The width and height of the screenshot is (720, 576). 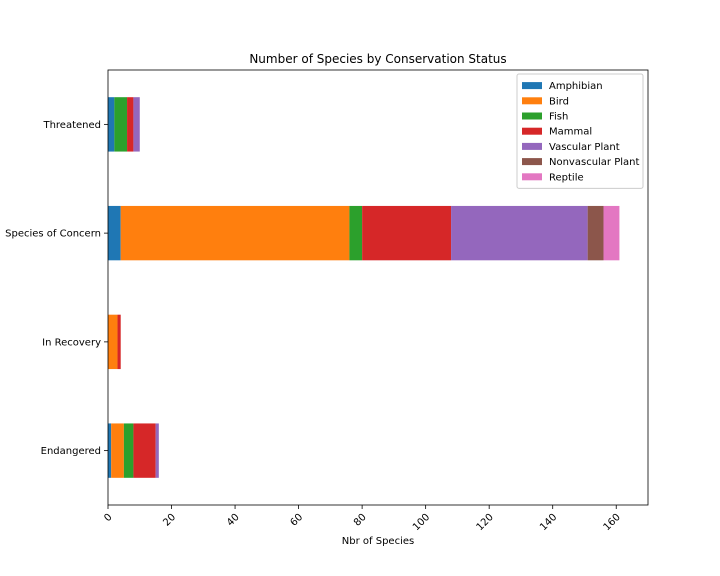 What do you see at coordinates (377, 59) in the screenshot?
I see `chart-title: Number of Species by Conservation Status` at bounding box center [377, 59].